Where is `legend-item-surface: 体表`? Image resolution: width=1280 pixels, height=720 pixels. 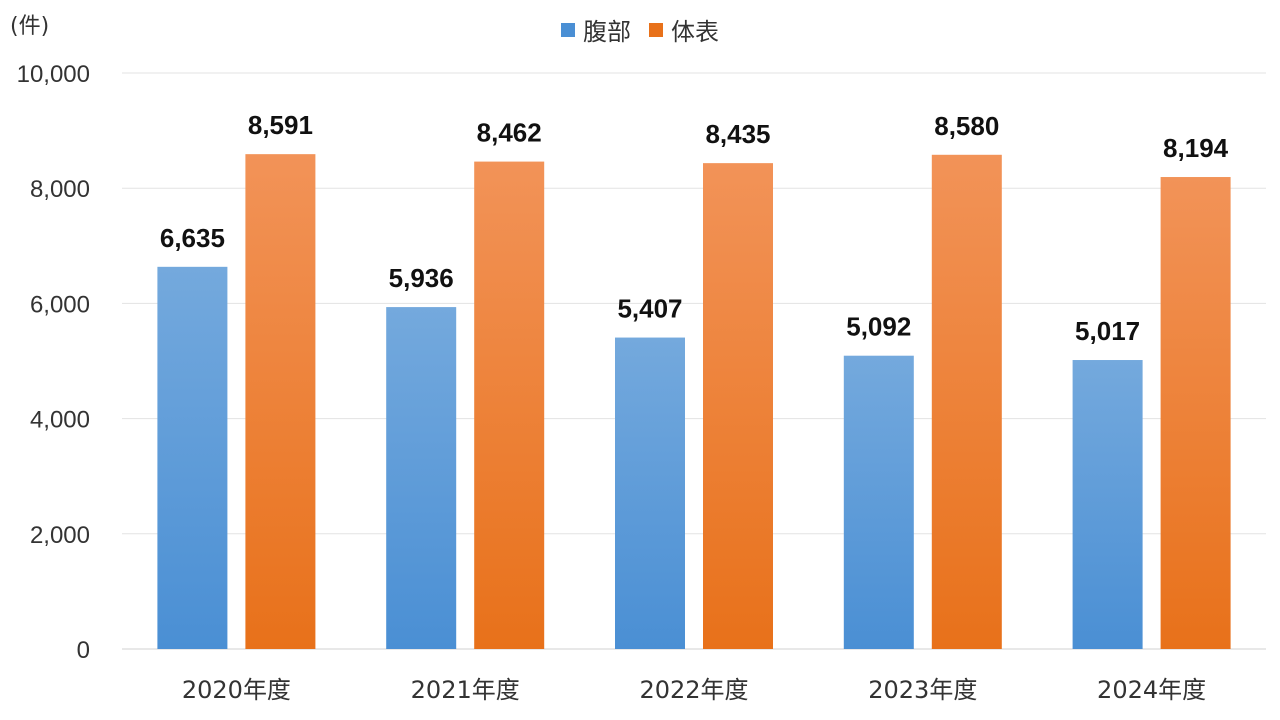
legend-item-surface: 体表 is located at coordinates (684, 29).